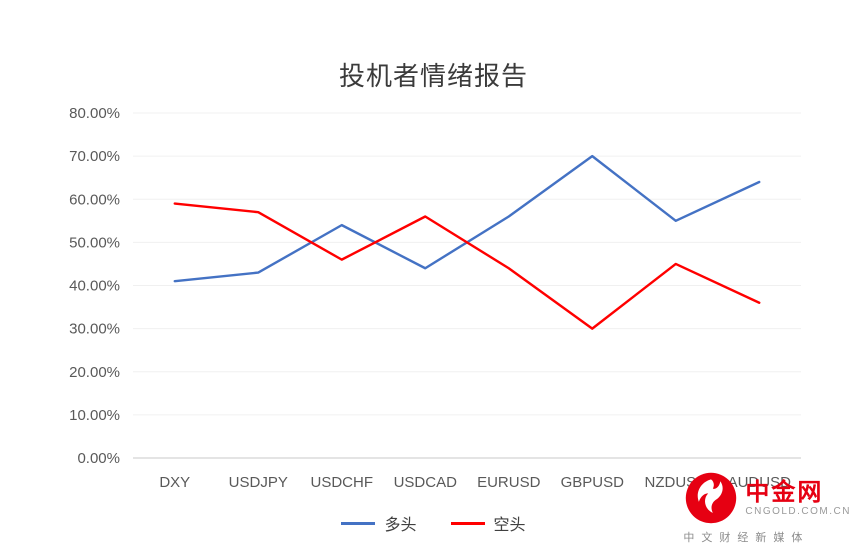  Describe the element at coordinates (258, 482) in the screenshot. I see `x-axis-label: USDJPY` at that location.